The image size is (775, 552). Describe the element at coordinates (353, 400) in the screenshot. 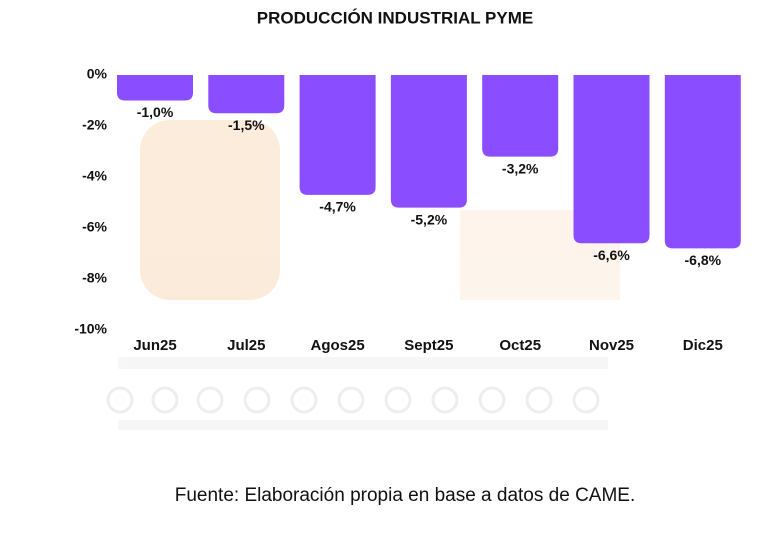

I see `conveyor-wheels` at that location.